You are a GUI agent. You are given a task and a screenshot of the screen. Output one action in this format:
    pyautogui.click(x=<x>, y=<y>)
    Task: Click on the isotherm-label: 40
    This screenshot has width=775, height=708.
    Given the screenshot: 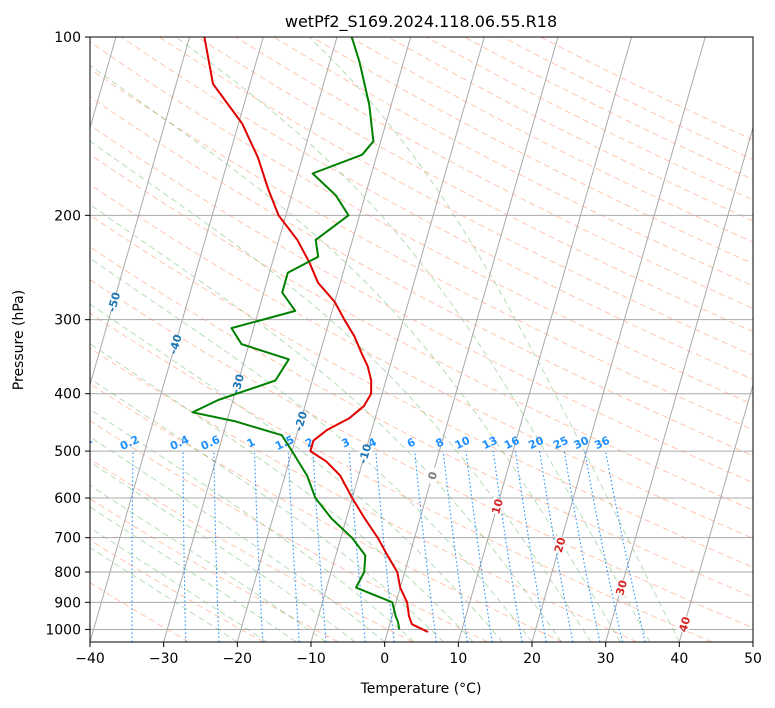 What is the action you would take?
    pyautogui.click(x=685, y=624)
    